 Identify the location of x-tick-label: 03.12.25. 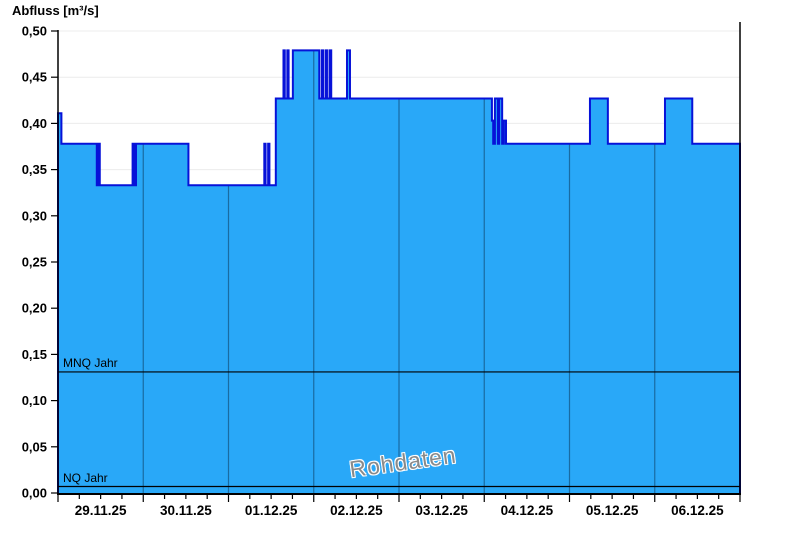
(441, 510).